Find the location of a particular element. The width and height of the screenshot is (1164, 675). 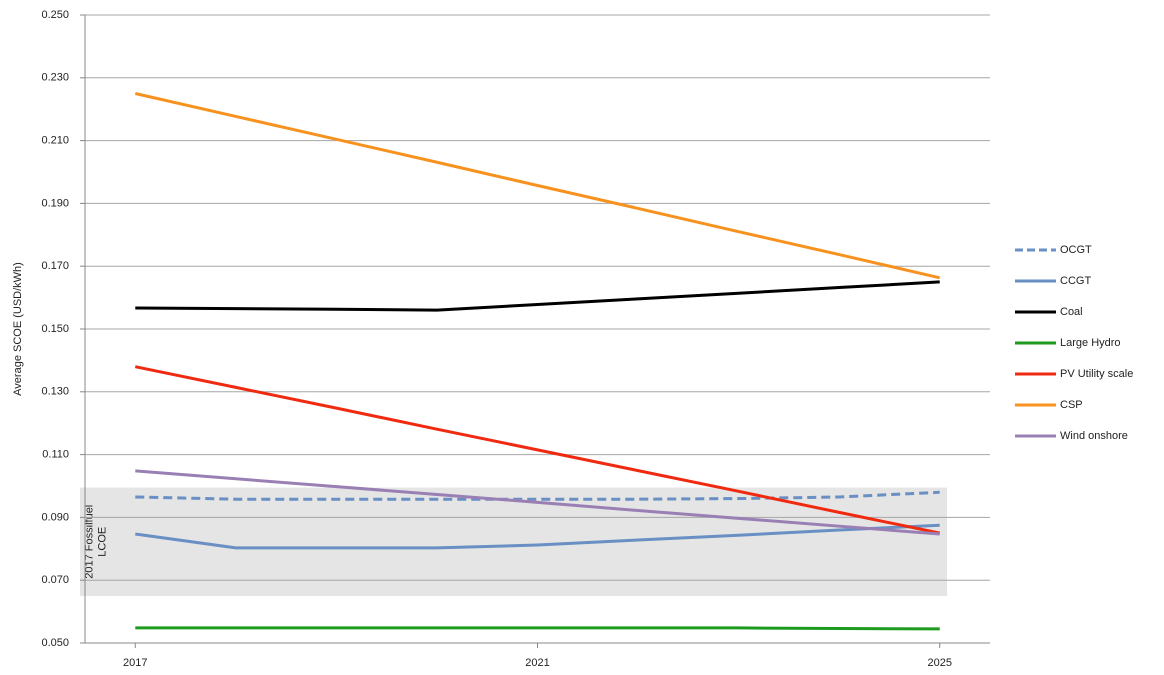

y-tick-label: 0.170 is located at coordinates (55, 266).